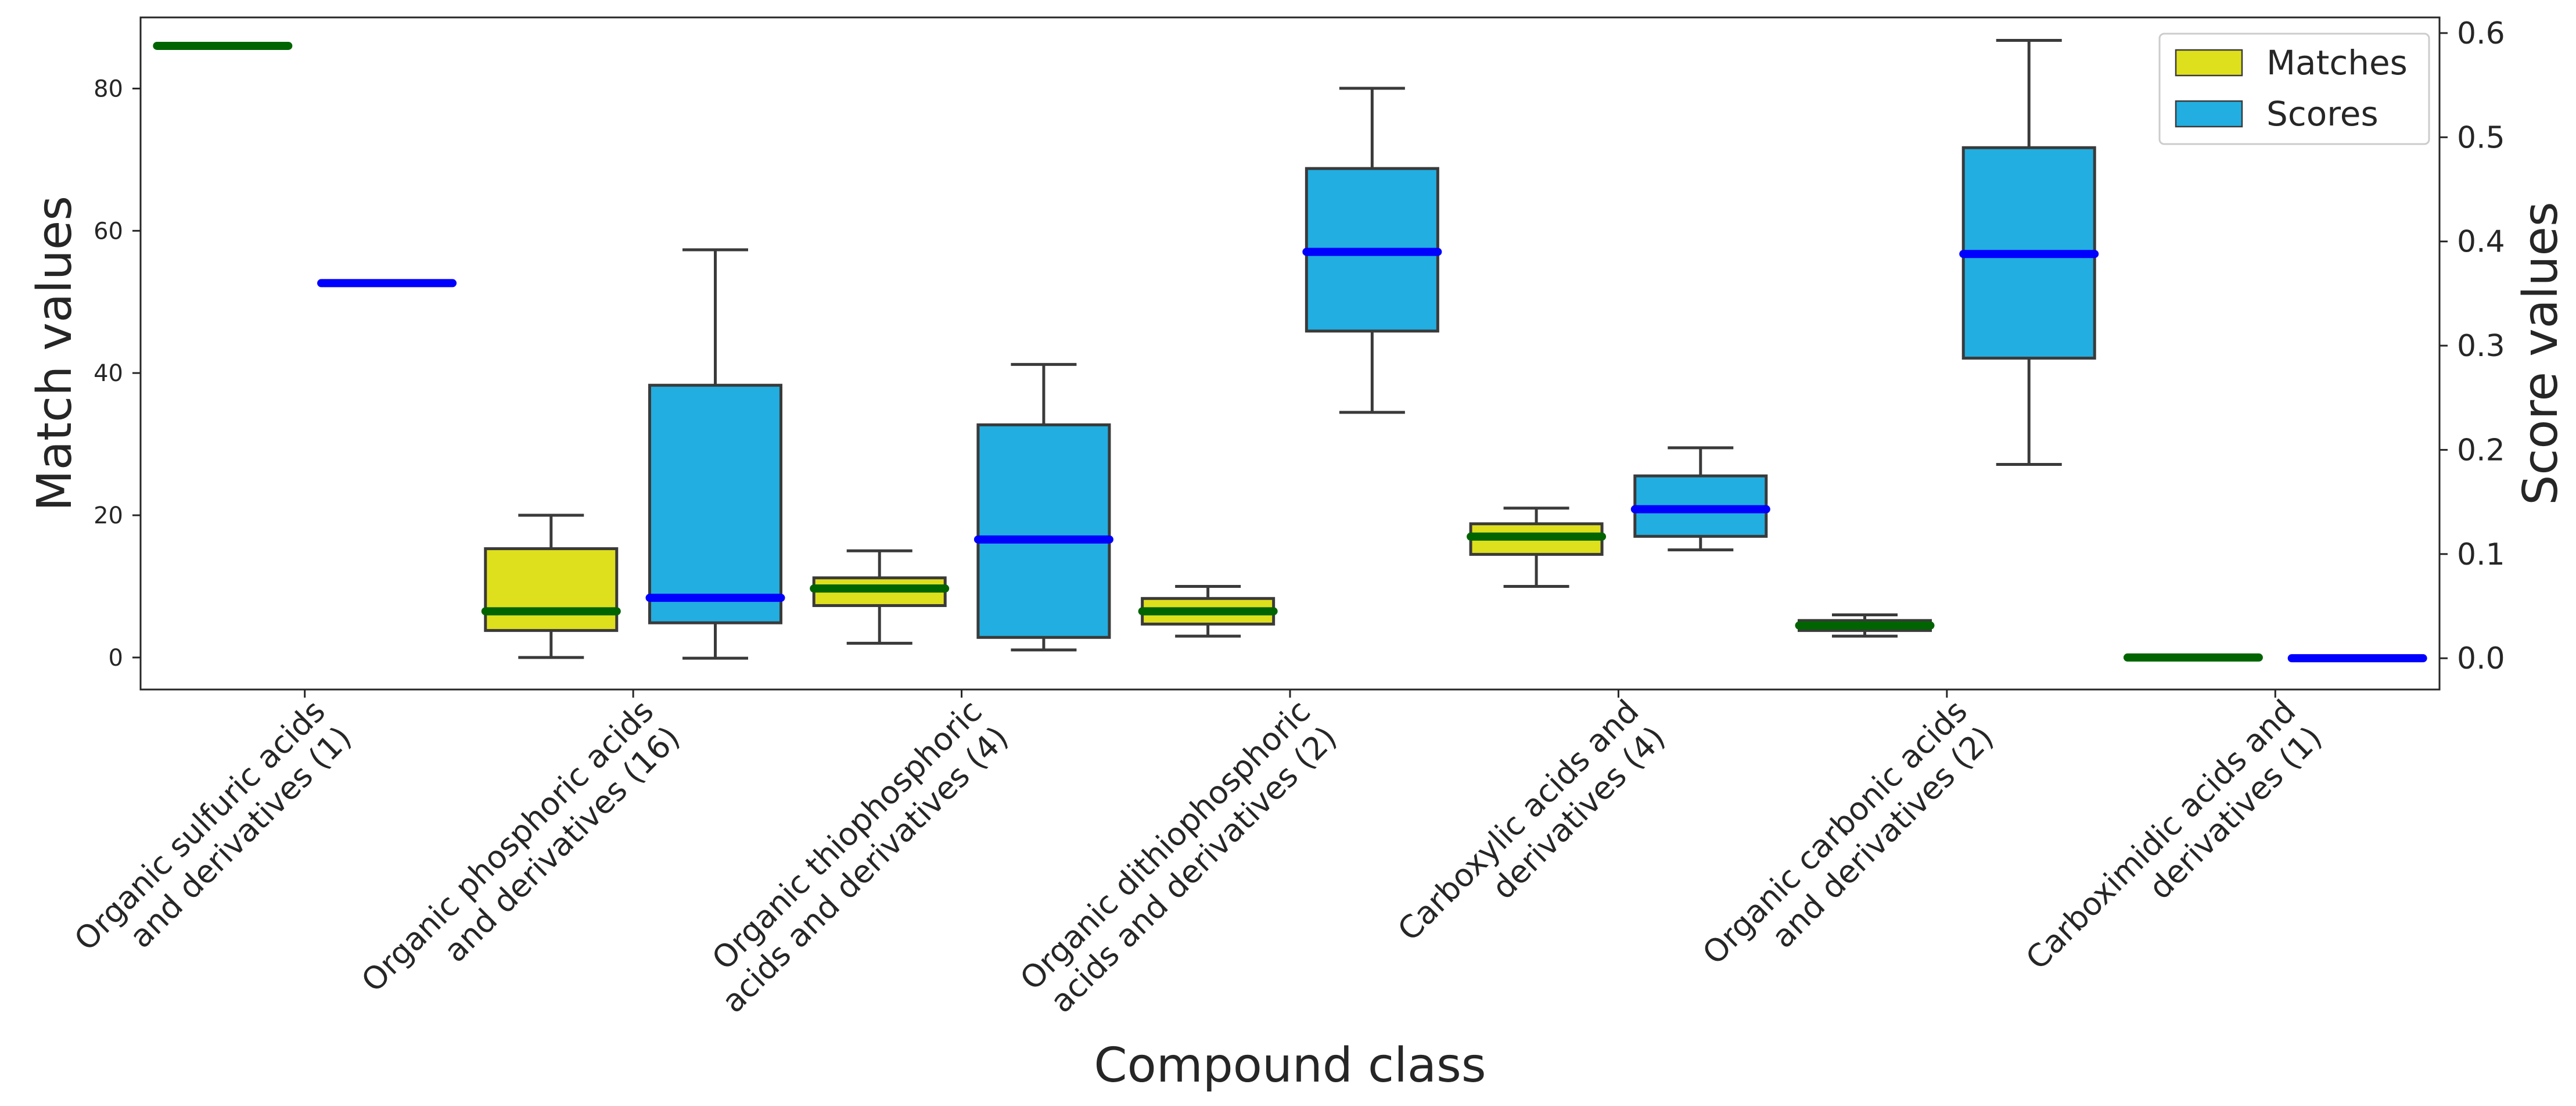  Describe the element at coordinates (847, 835) in the screenshot. I see `x-tick-label-line: Organic thiophosphoric` at that location.